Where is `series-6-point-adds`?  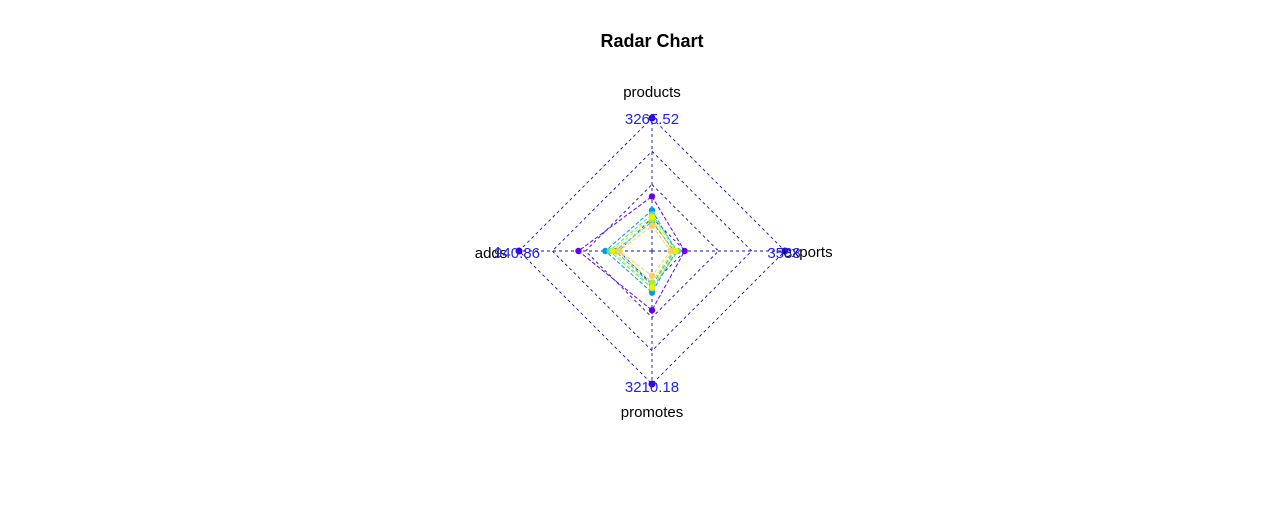
series-6-point-adds is located at coordinates (612, 251).